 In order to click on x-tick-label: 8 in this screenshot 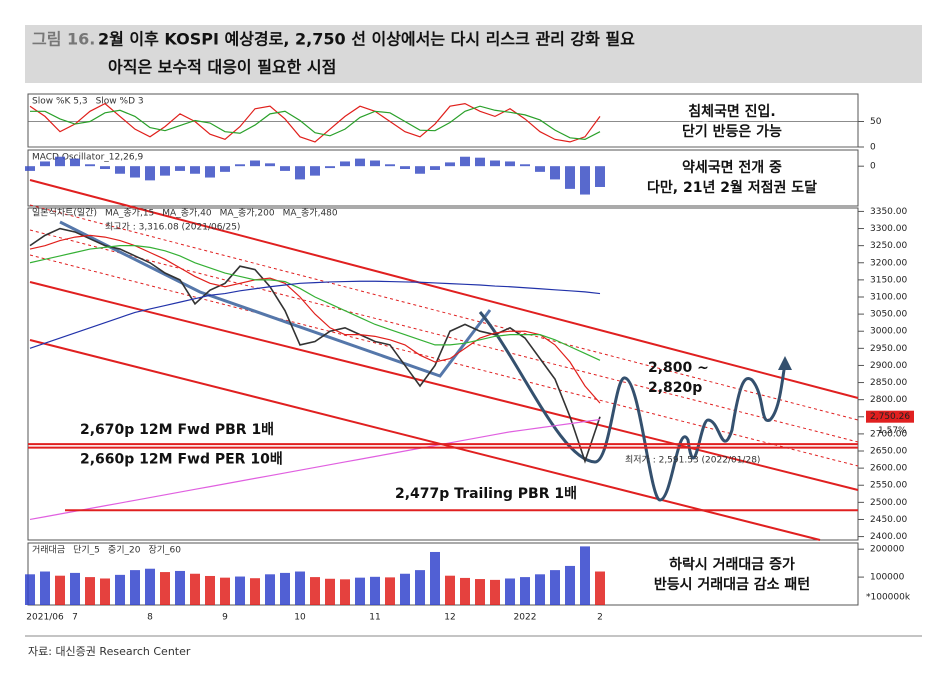, I will do `click(150, 618)`.